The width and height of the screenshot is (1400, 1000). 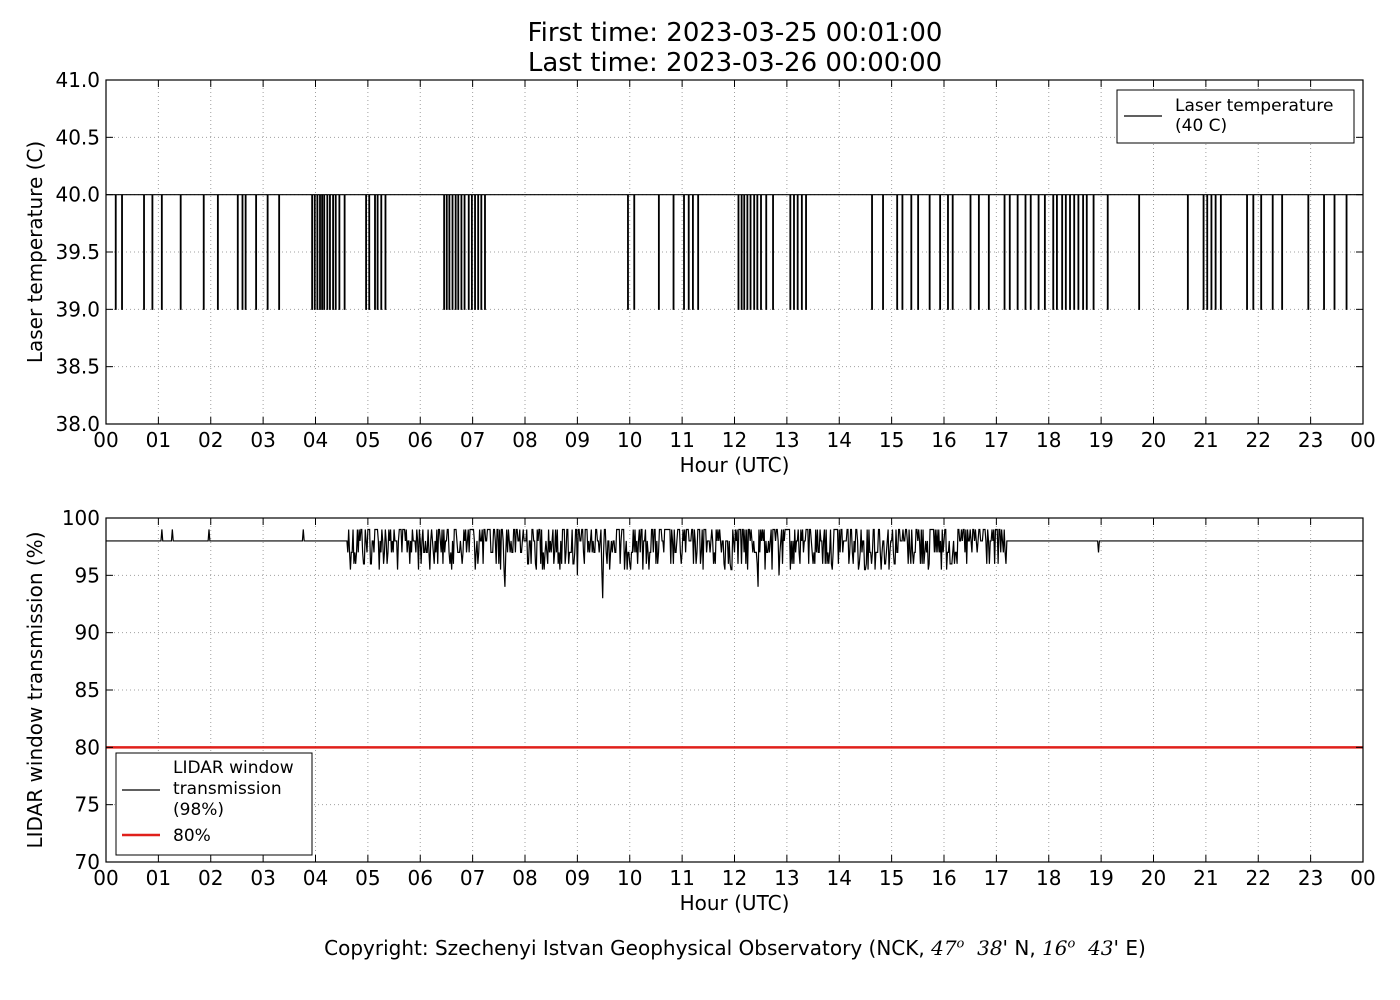 What do you see at coordinates (87, 690) in the screenshot?
I see `y-tick-label: 85` at bounding box center [87, 690].